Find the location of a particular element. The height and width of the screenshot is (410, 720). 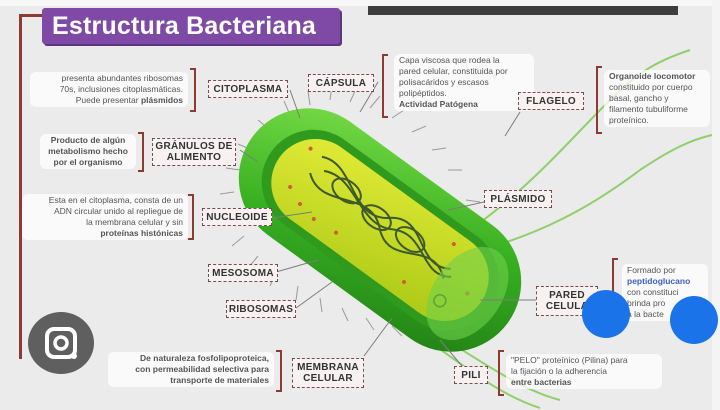

label-ribosomas: RIBOSOMAS is located at coordinates (261, 309).